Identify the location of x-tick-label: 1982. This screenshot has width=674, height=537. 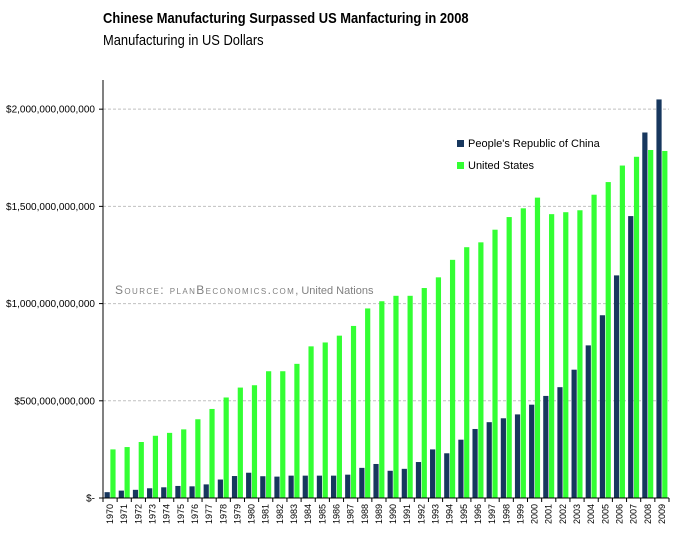
(280, 514).